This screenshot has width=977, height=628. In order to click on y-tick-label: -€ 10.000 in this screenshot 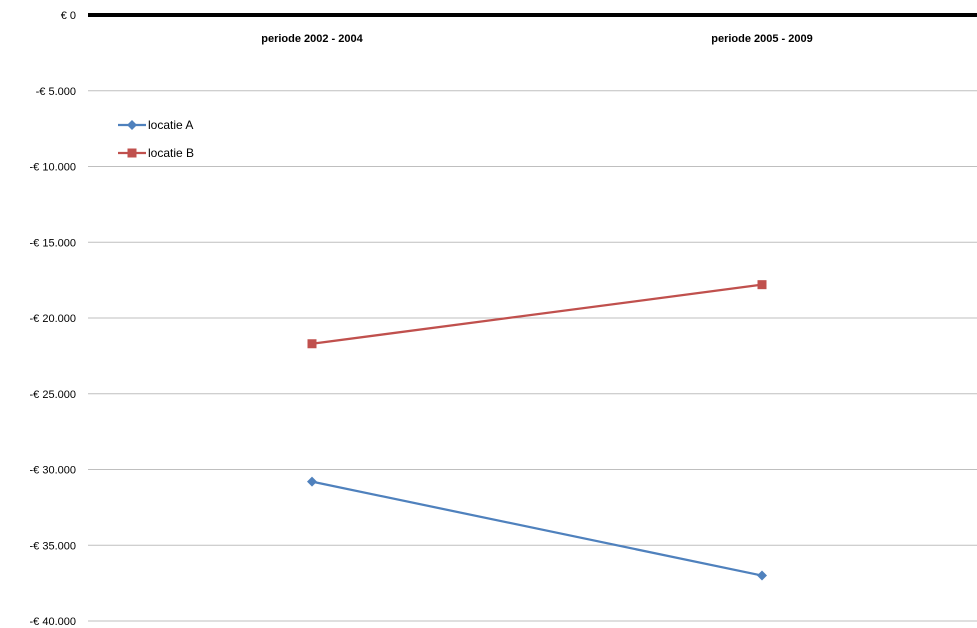, I will do `click(53, 168)`.